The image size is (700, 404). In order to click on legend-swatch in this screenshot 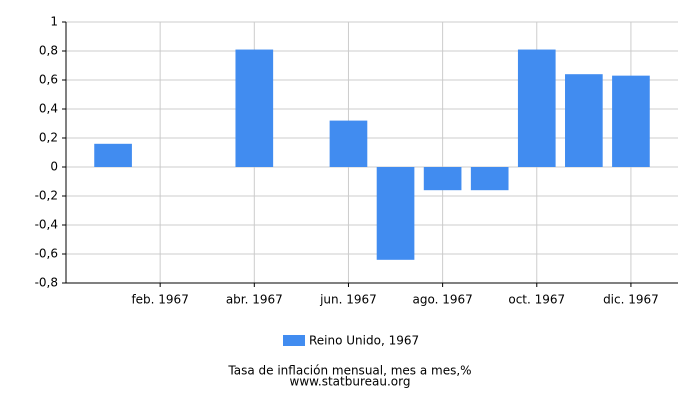, I will do `click(294, 340)`.